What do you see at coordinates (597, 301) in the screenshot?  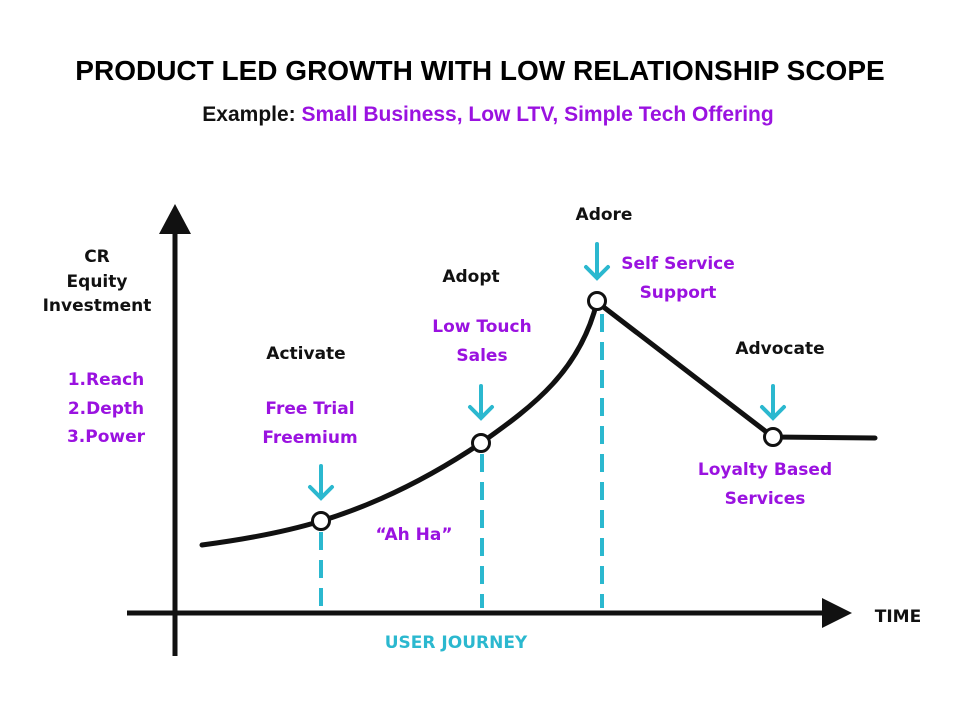 I see `node-adore` at bounding box center [597, 301].